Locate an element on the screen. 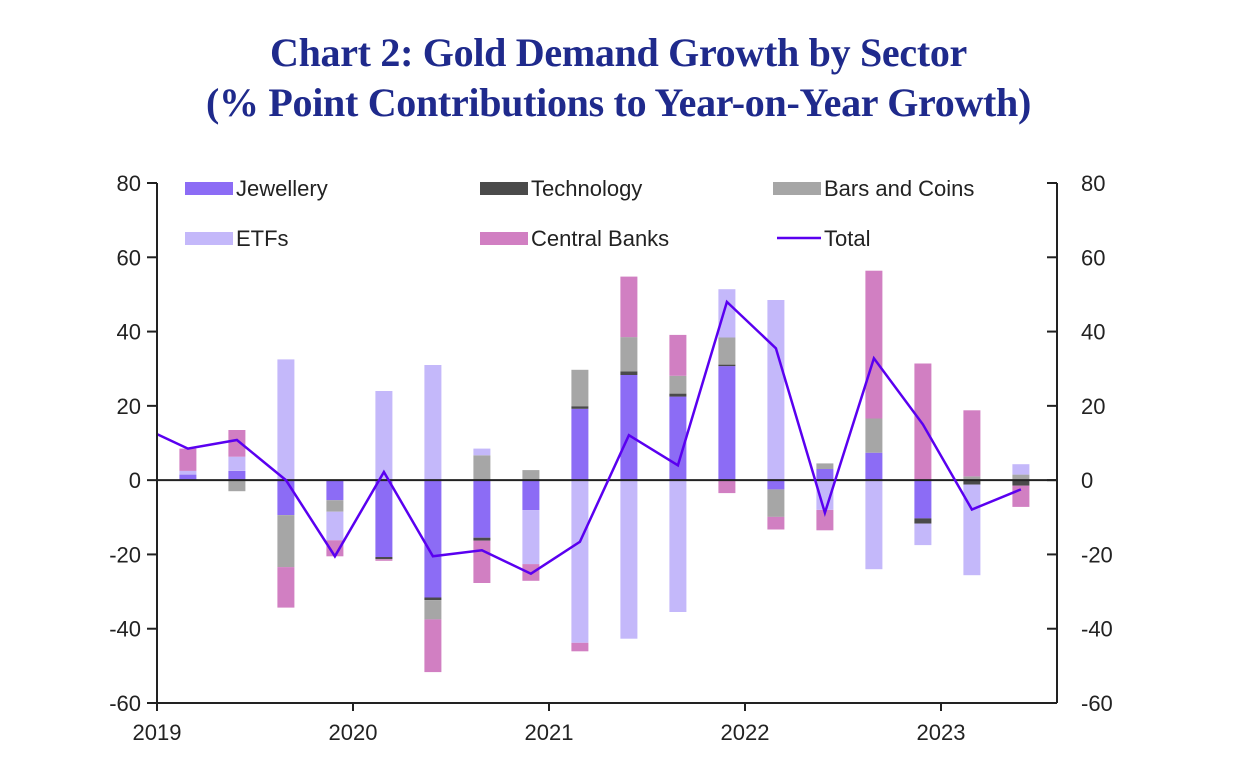 This screenshot has height=779, width=1237. bar-segment-central-banks-2020Q4 is located at coordinates (482, 561).